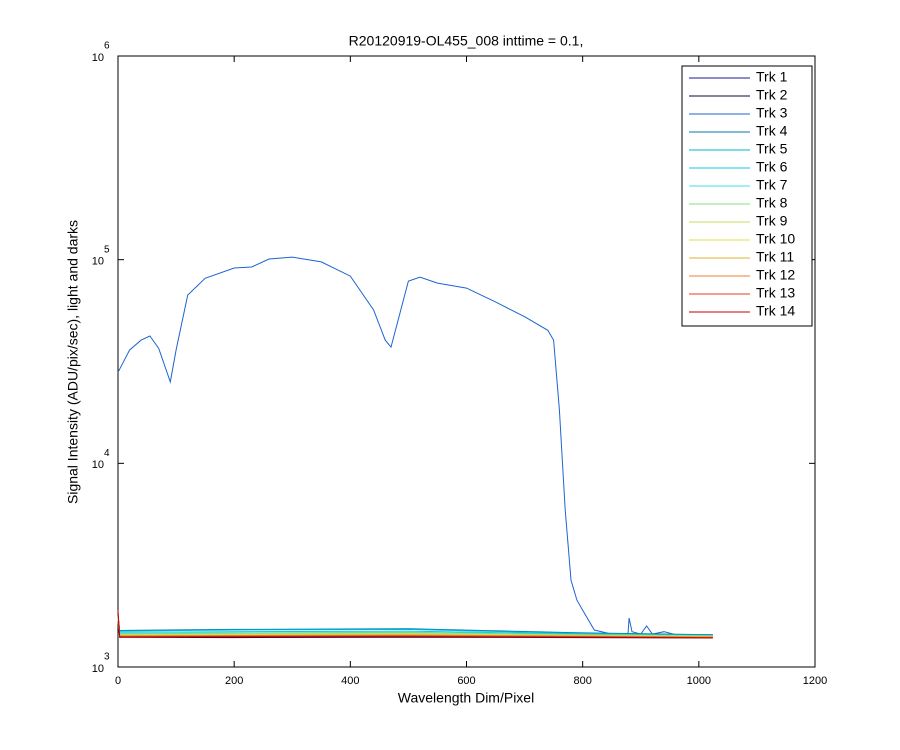 This screenshot has height=750, width=900. Describe the element at coordinates (772, 221) in the screenshot. I see `legend-label: Trk 9` at that location.